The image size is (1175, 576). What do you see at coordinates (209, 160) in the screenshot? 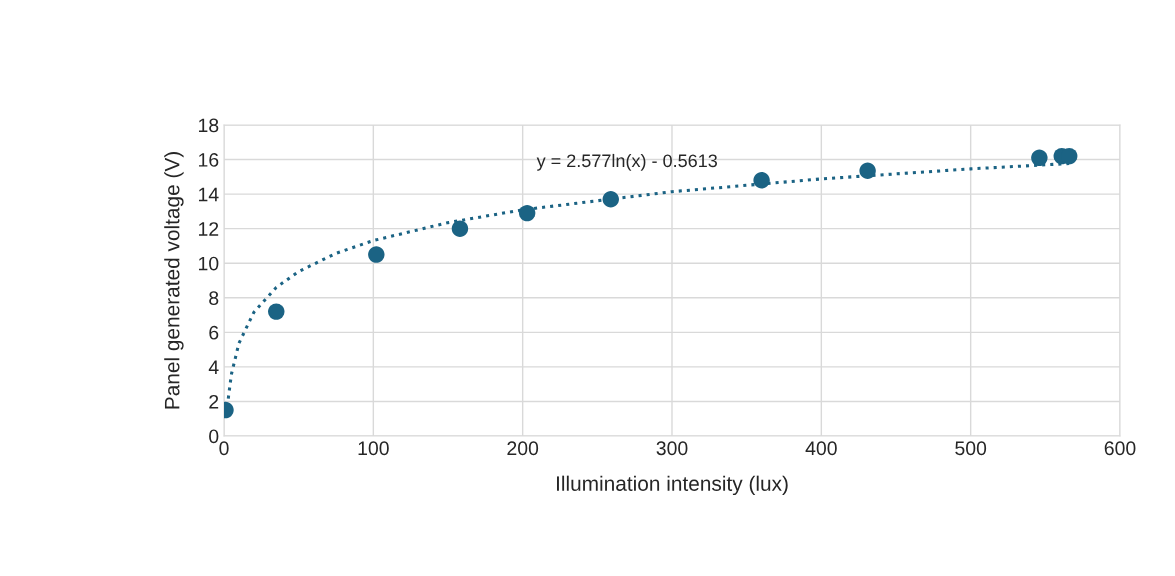
I see `y-tick-label: 16` at bounding box center [209, 160].